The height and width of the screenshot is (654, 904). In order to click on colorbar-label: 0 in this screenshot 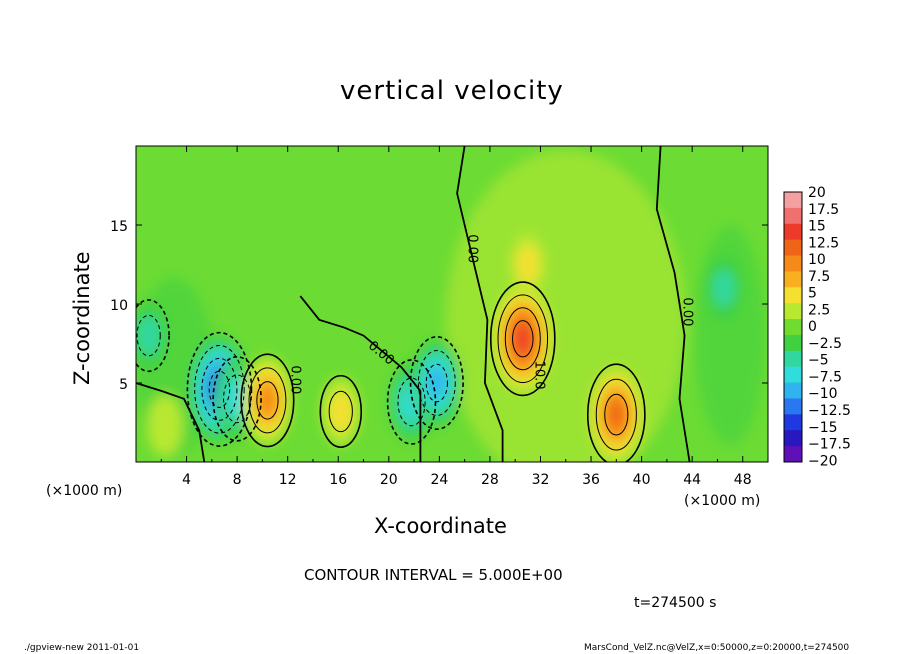, I will do `click(812, 327)`.